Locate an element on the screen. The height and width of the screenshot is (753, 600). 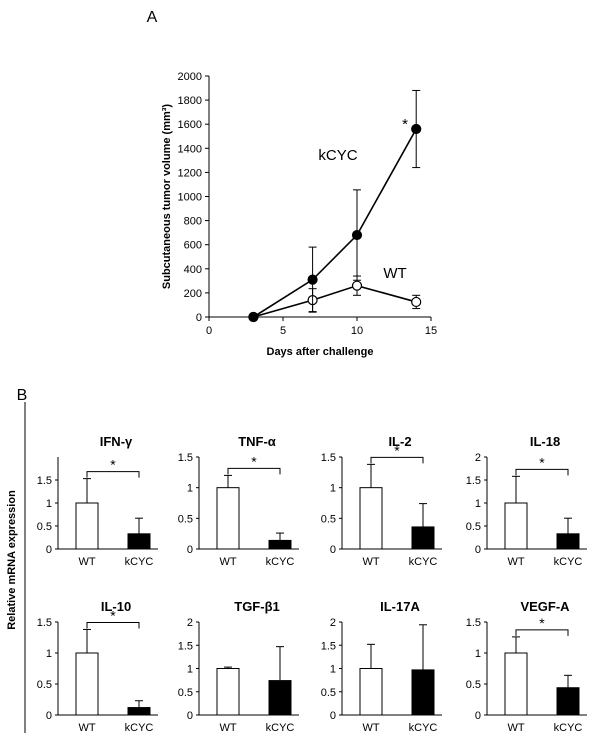
y-tick-label: 1200 is located at coordinates (190, 173).